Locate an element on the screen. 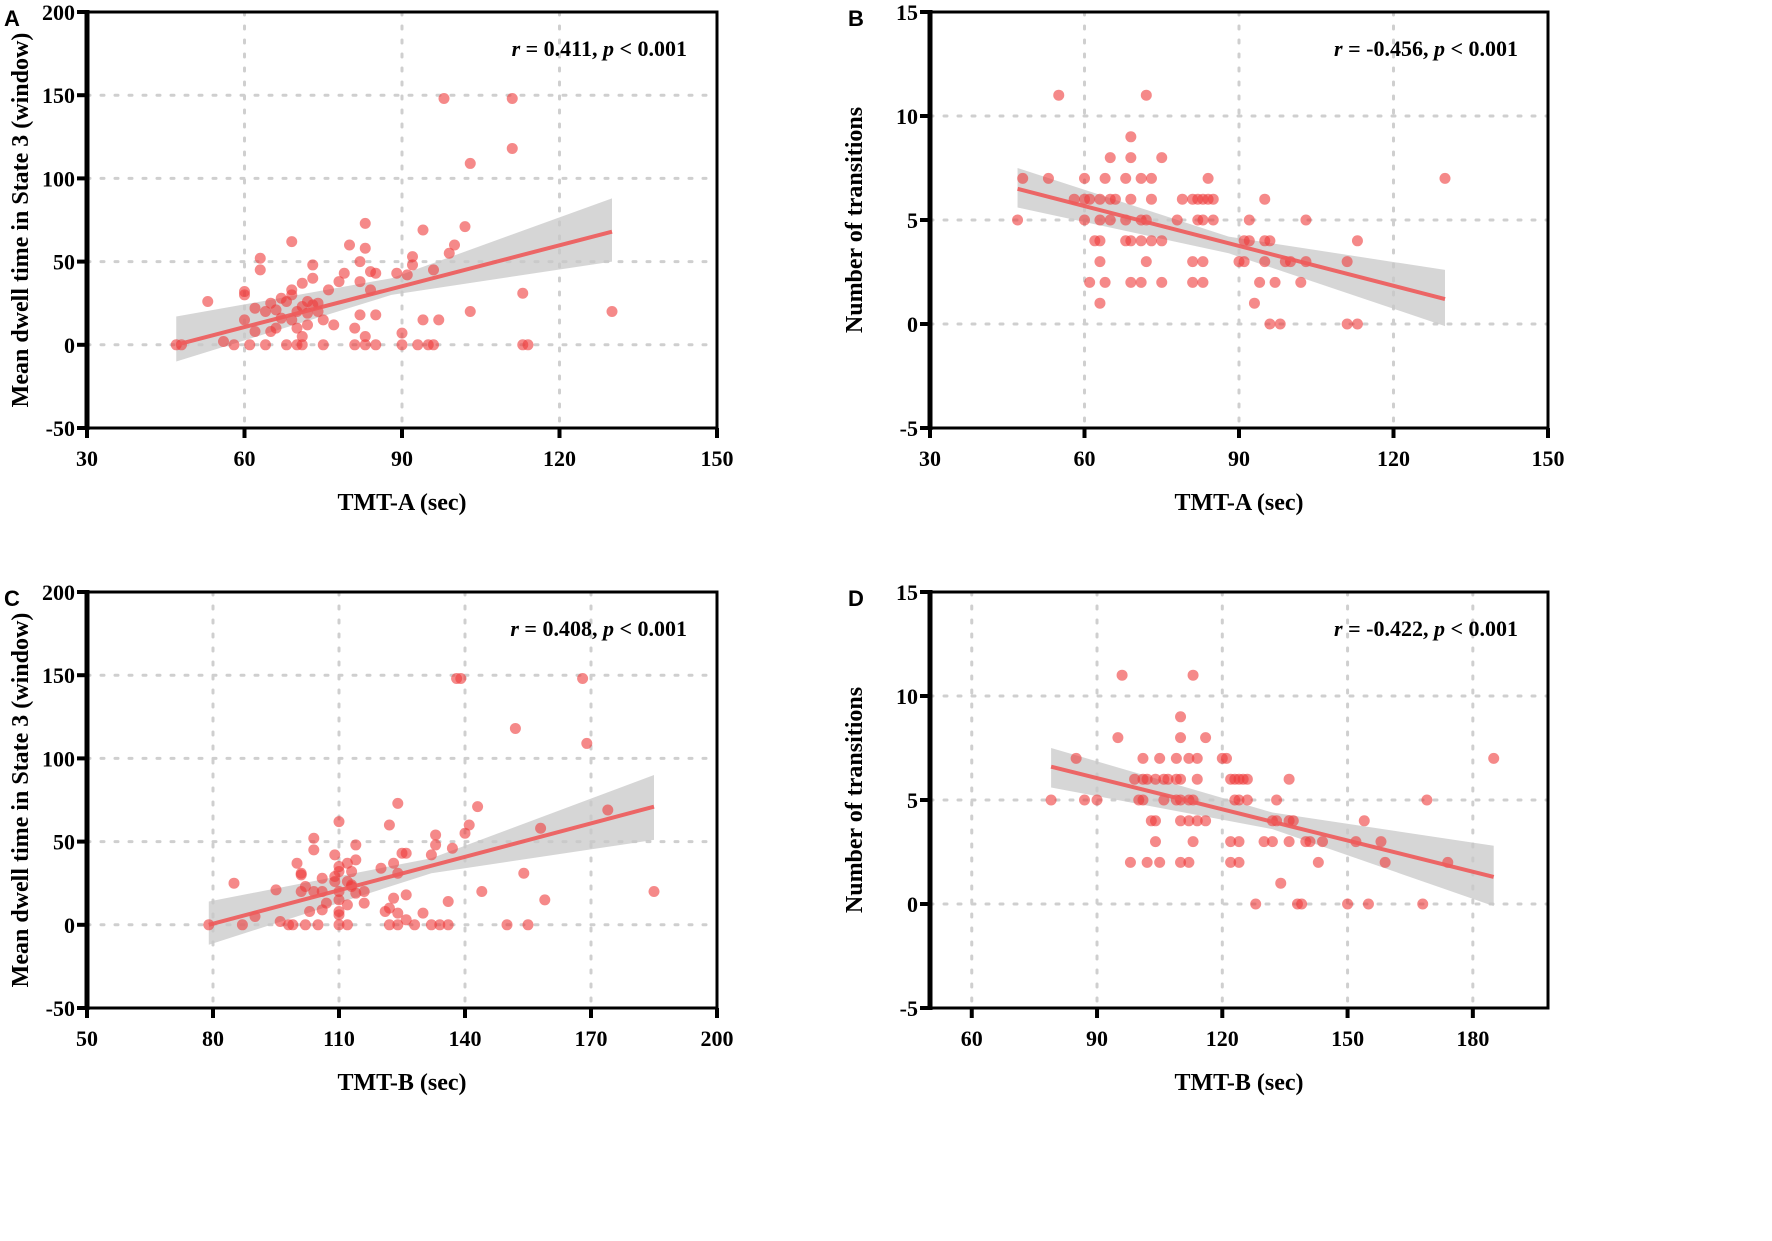  y-axis-title: Mean dwell time in State 3 (window) is located at coordinates (21, 220).